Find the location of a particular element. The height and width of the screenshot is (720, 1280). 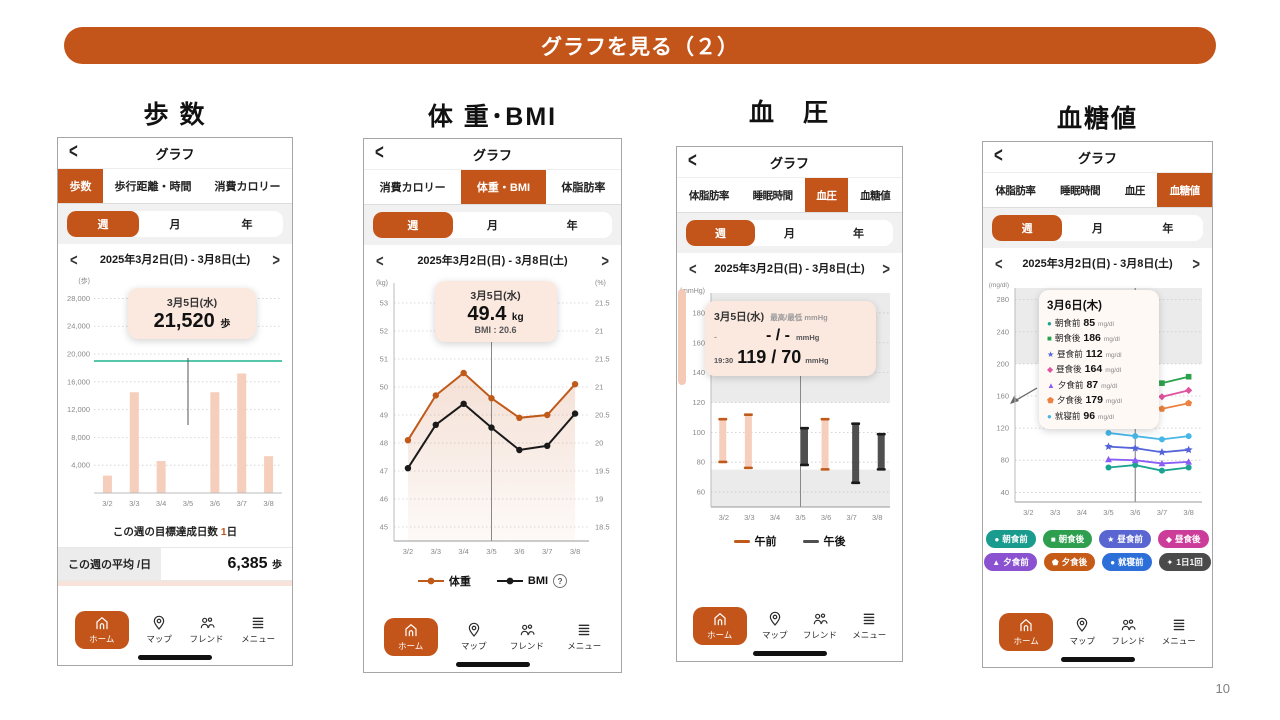

svg-text: 47 is located at coordinates (384, 471).